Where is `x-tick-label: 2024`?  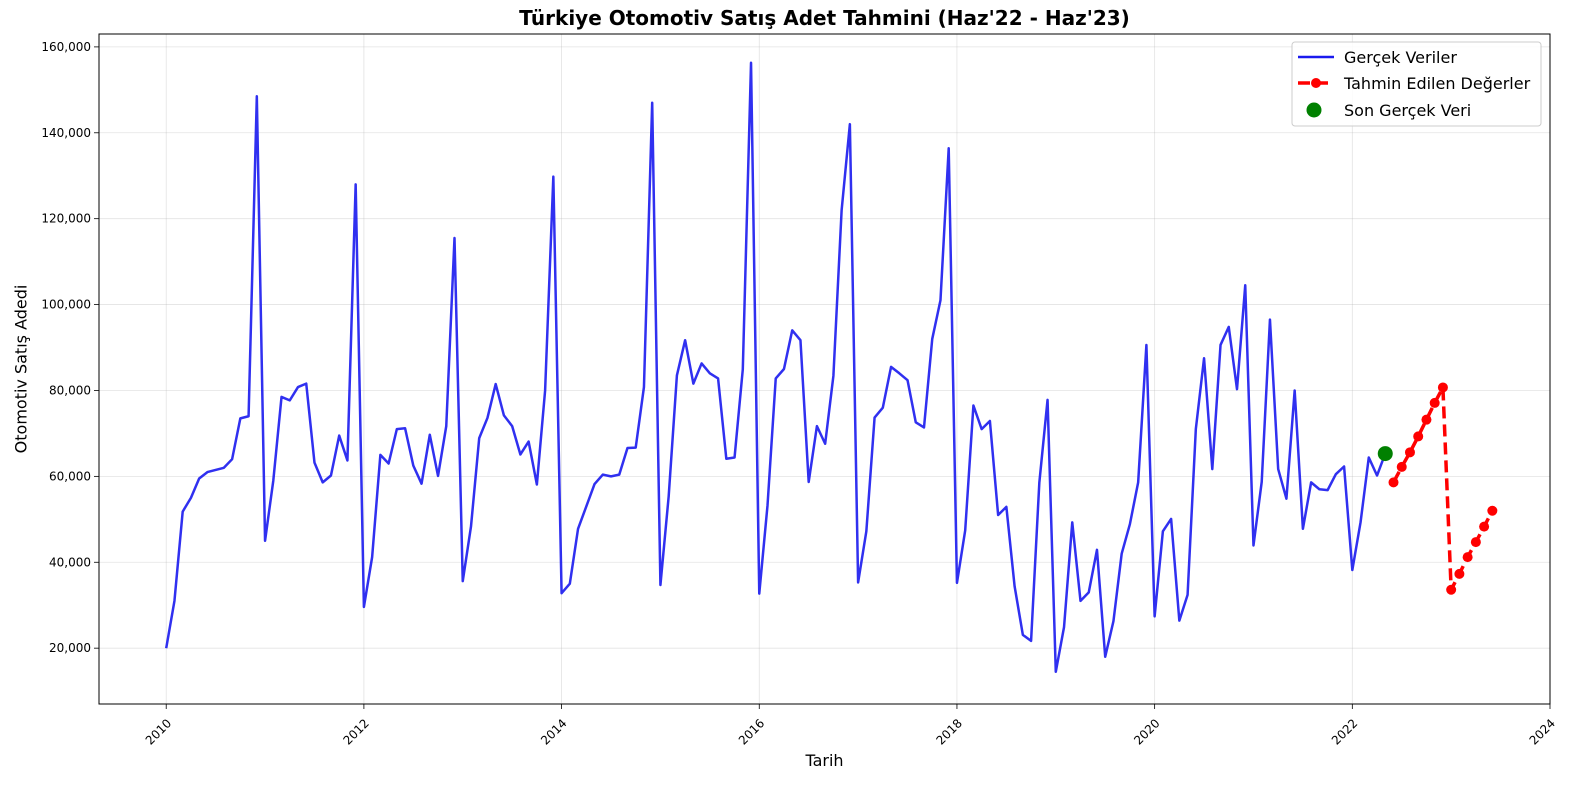
x-tick-label: 2024 is located at coordinates (1542, 731).